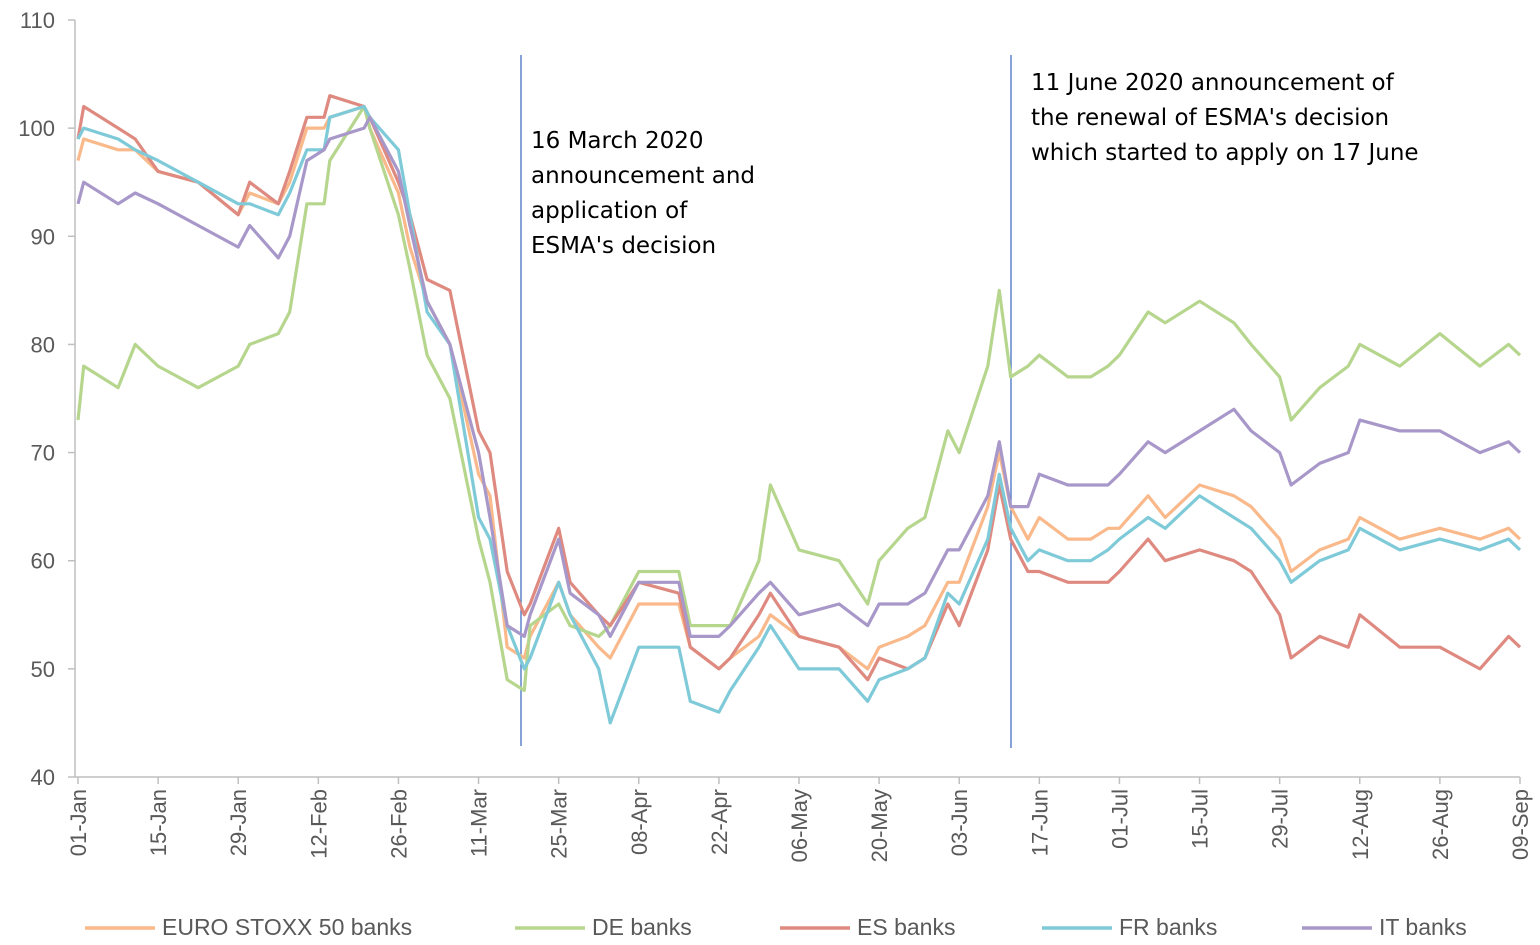 The width and height of the screenshot is (1540, 945). Describe the element at coordinates (1039, 822) in the screenshot. I see `x-tick-label: 17-Jun` at that location.